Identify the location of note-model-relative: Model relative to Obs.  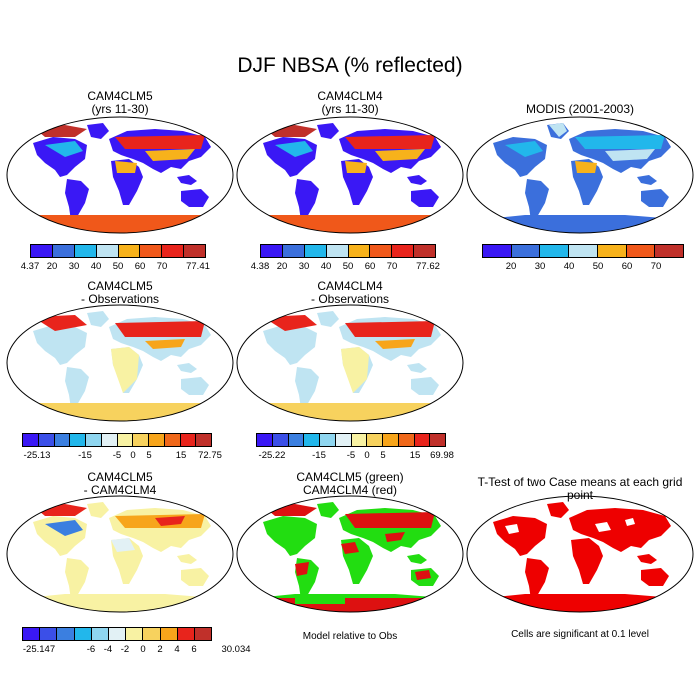
(350, 636).